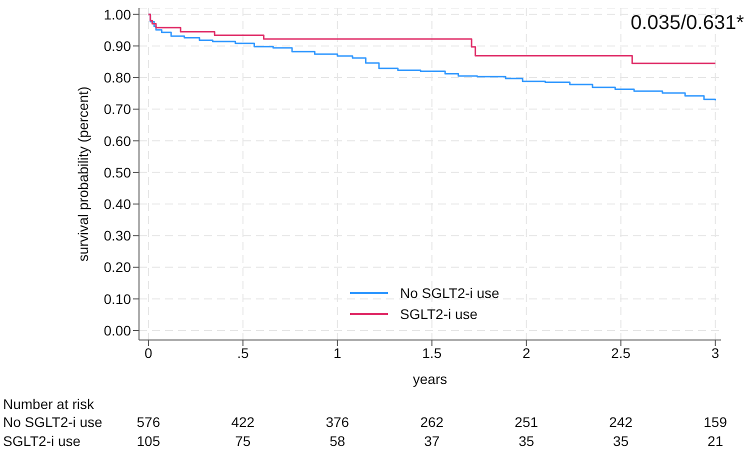 Image resolution: width=744 pixels, height=450 pixels. I want to click on text: 159, so click(715, 422).